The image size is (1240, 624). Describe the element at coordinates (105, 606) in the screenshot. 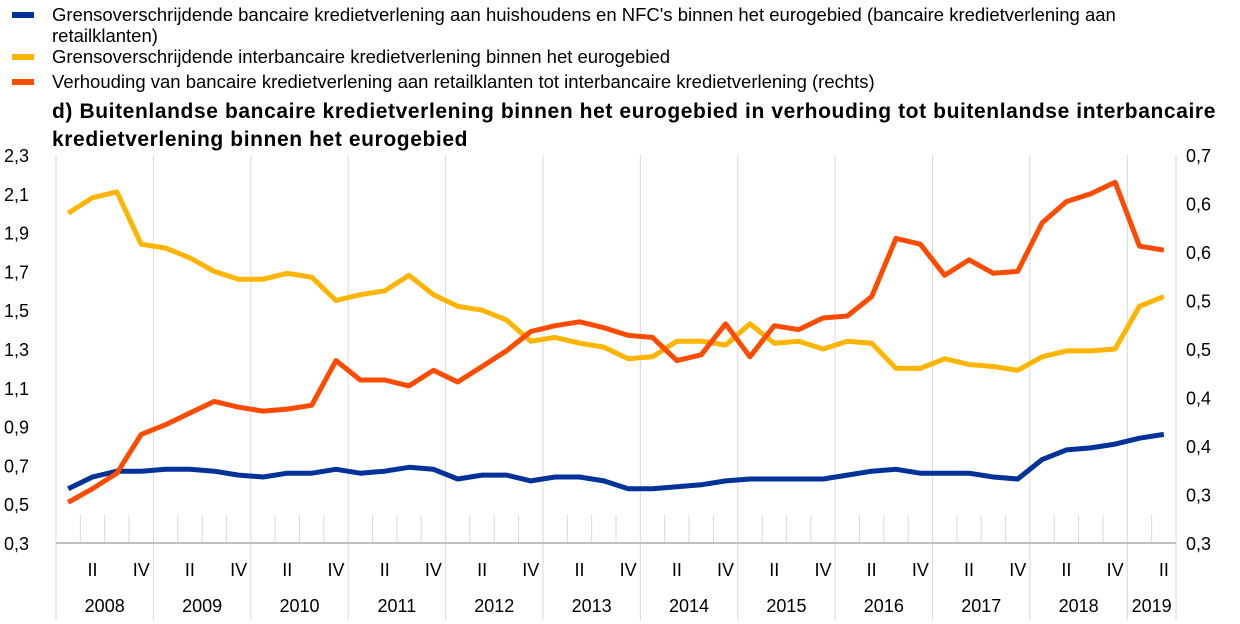

I see `year-label: 2008` at that location.